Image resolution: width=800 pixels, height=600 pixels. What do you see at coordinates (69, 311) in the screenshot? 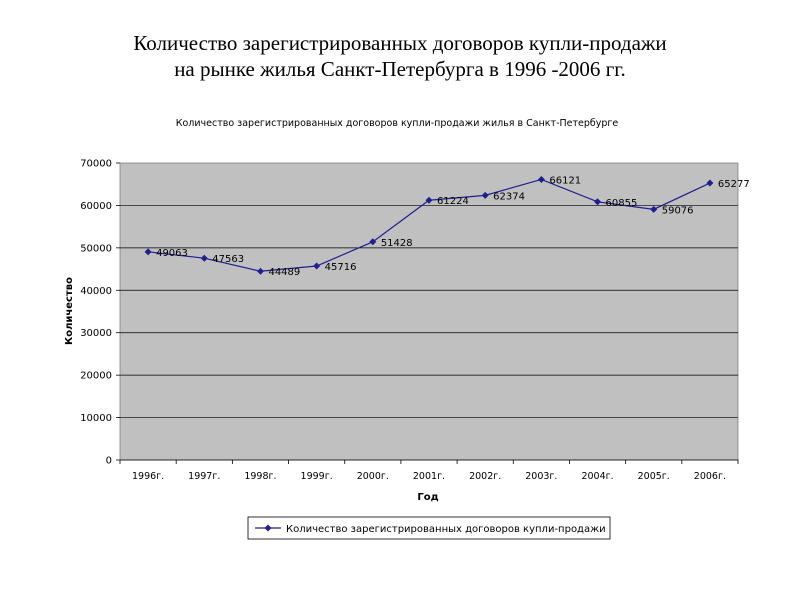
I see `y-axis-title: Количество` at bounding box center [69, 311].